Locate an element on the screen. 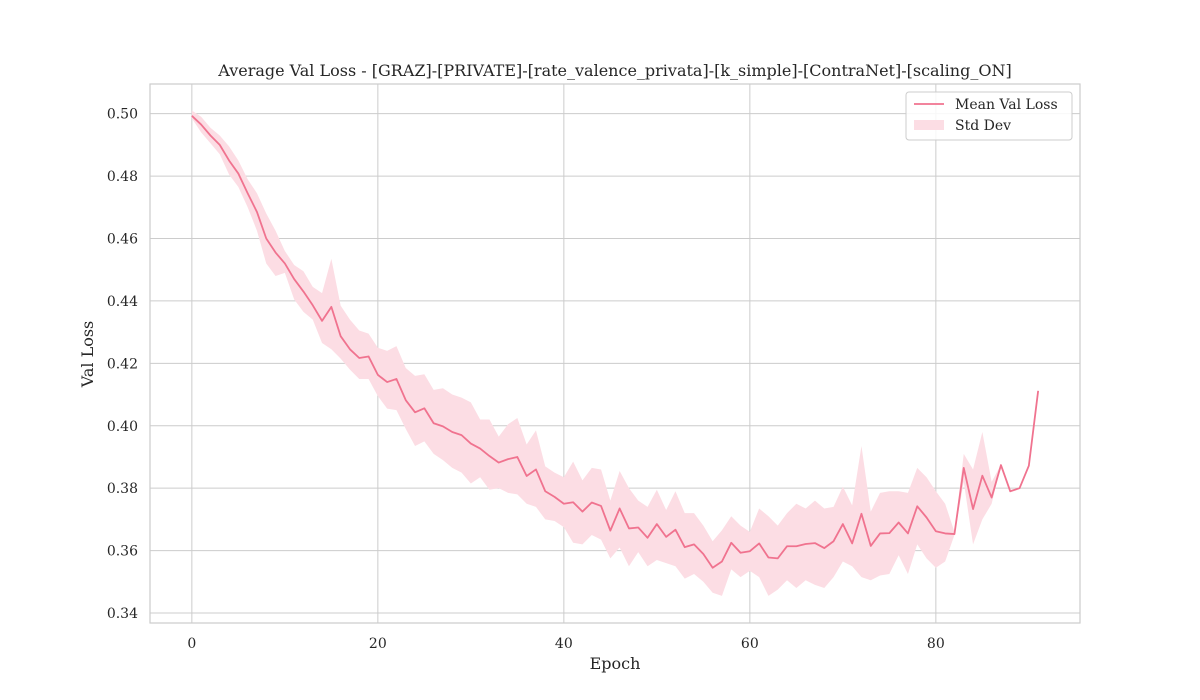 This screenshot has width=1200, height=700. legend: Mean Val Loss Std Dev is located at coordinates (989, 116).